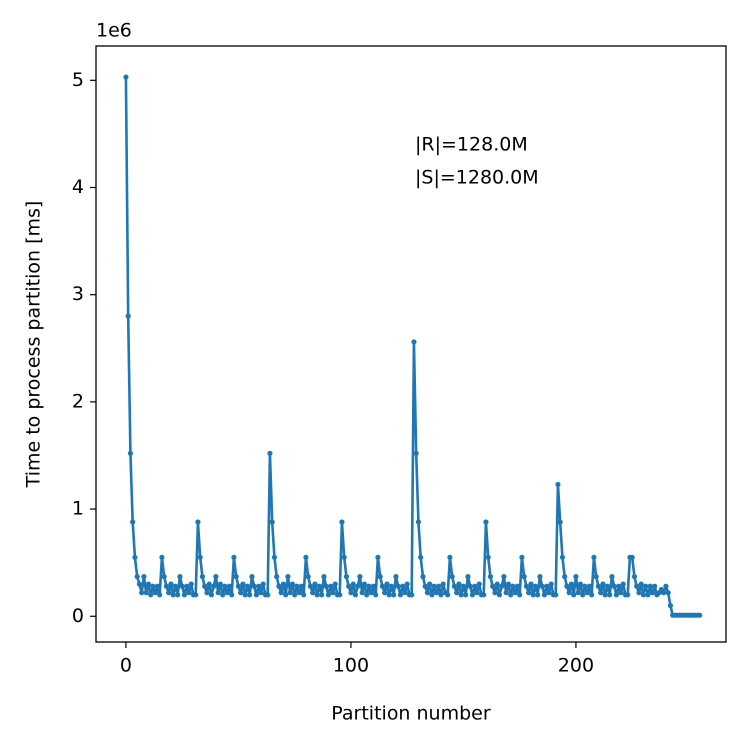 This screenshot has height=754, width=750. Describe the element at coordinates (576, 666) in the screenshot. I see `x-tick-label: 200` at that location.